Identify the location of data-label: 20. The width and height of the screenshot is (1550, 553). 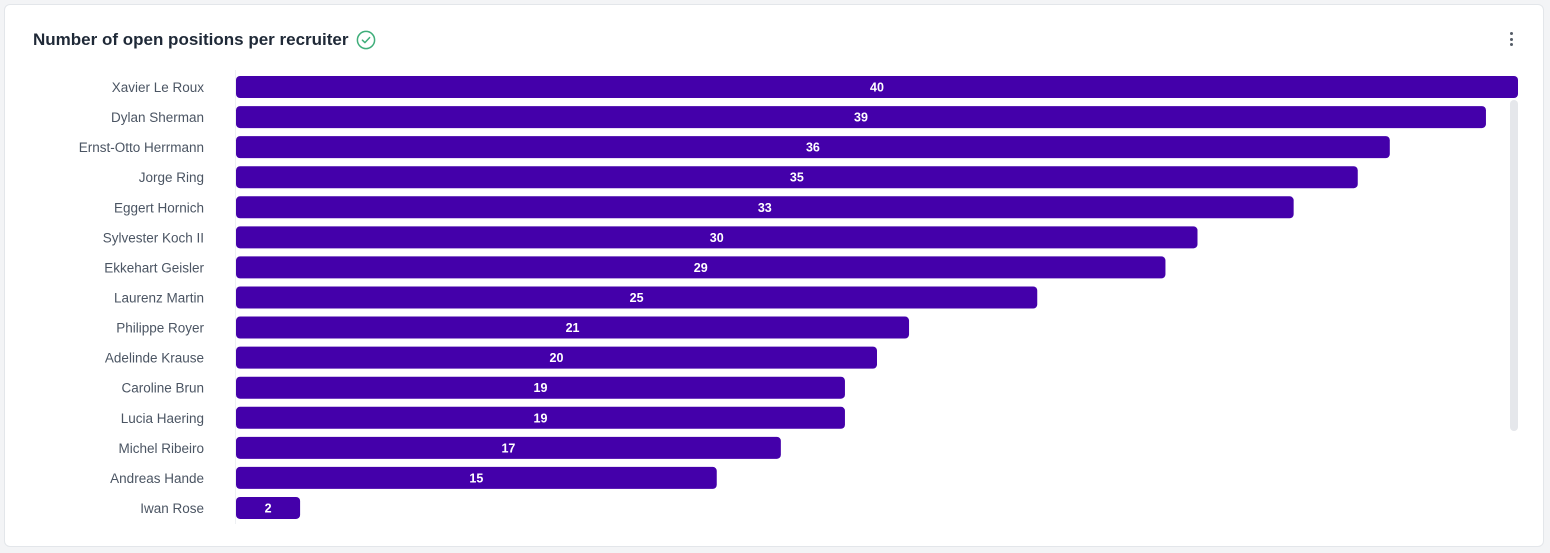
(557, 358).